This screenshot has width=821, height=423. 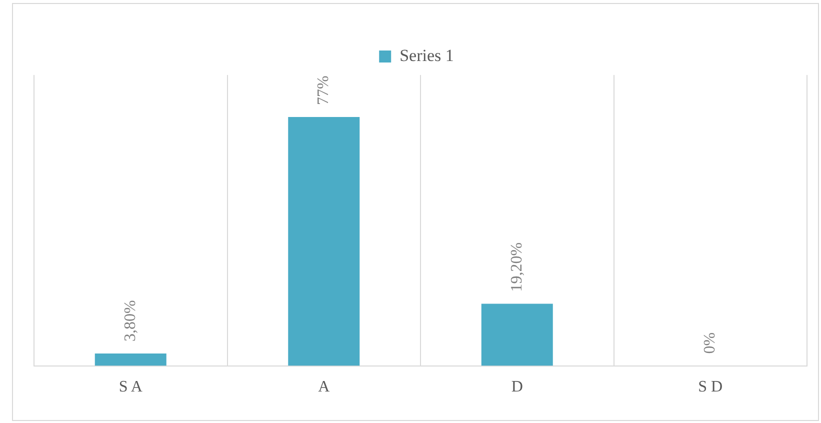 I want to click on data-label: 0%, so click(x=710, y=343).